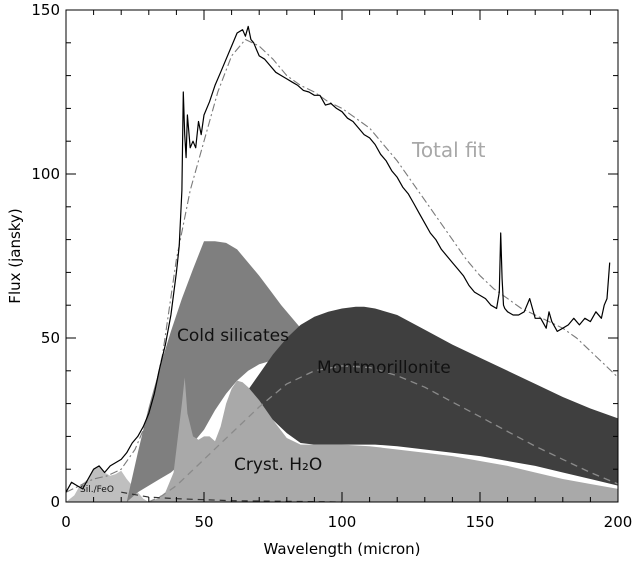 This screenshot has width=632, height=562. What do you see at coordinates (45, 10) in the screenshot?
I see `y-tick-label: 150` at bounding box center [45, 10].